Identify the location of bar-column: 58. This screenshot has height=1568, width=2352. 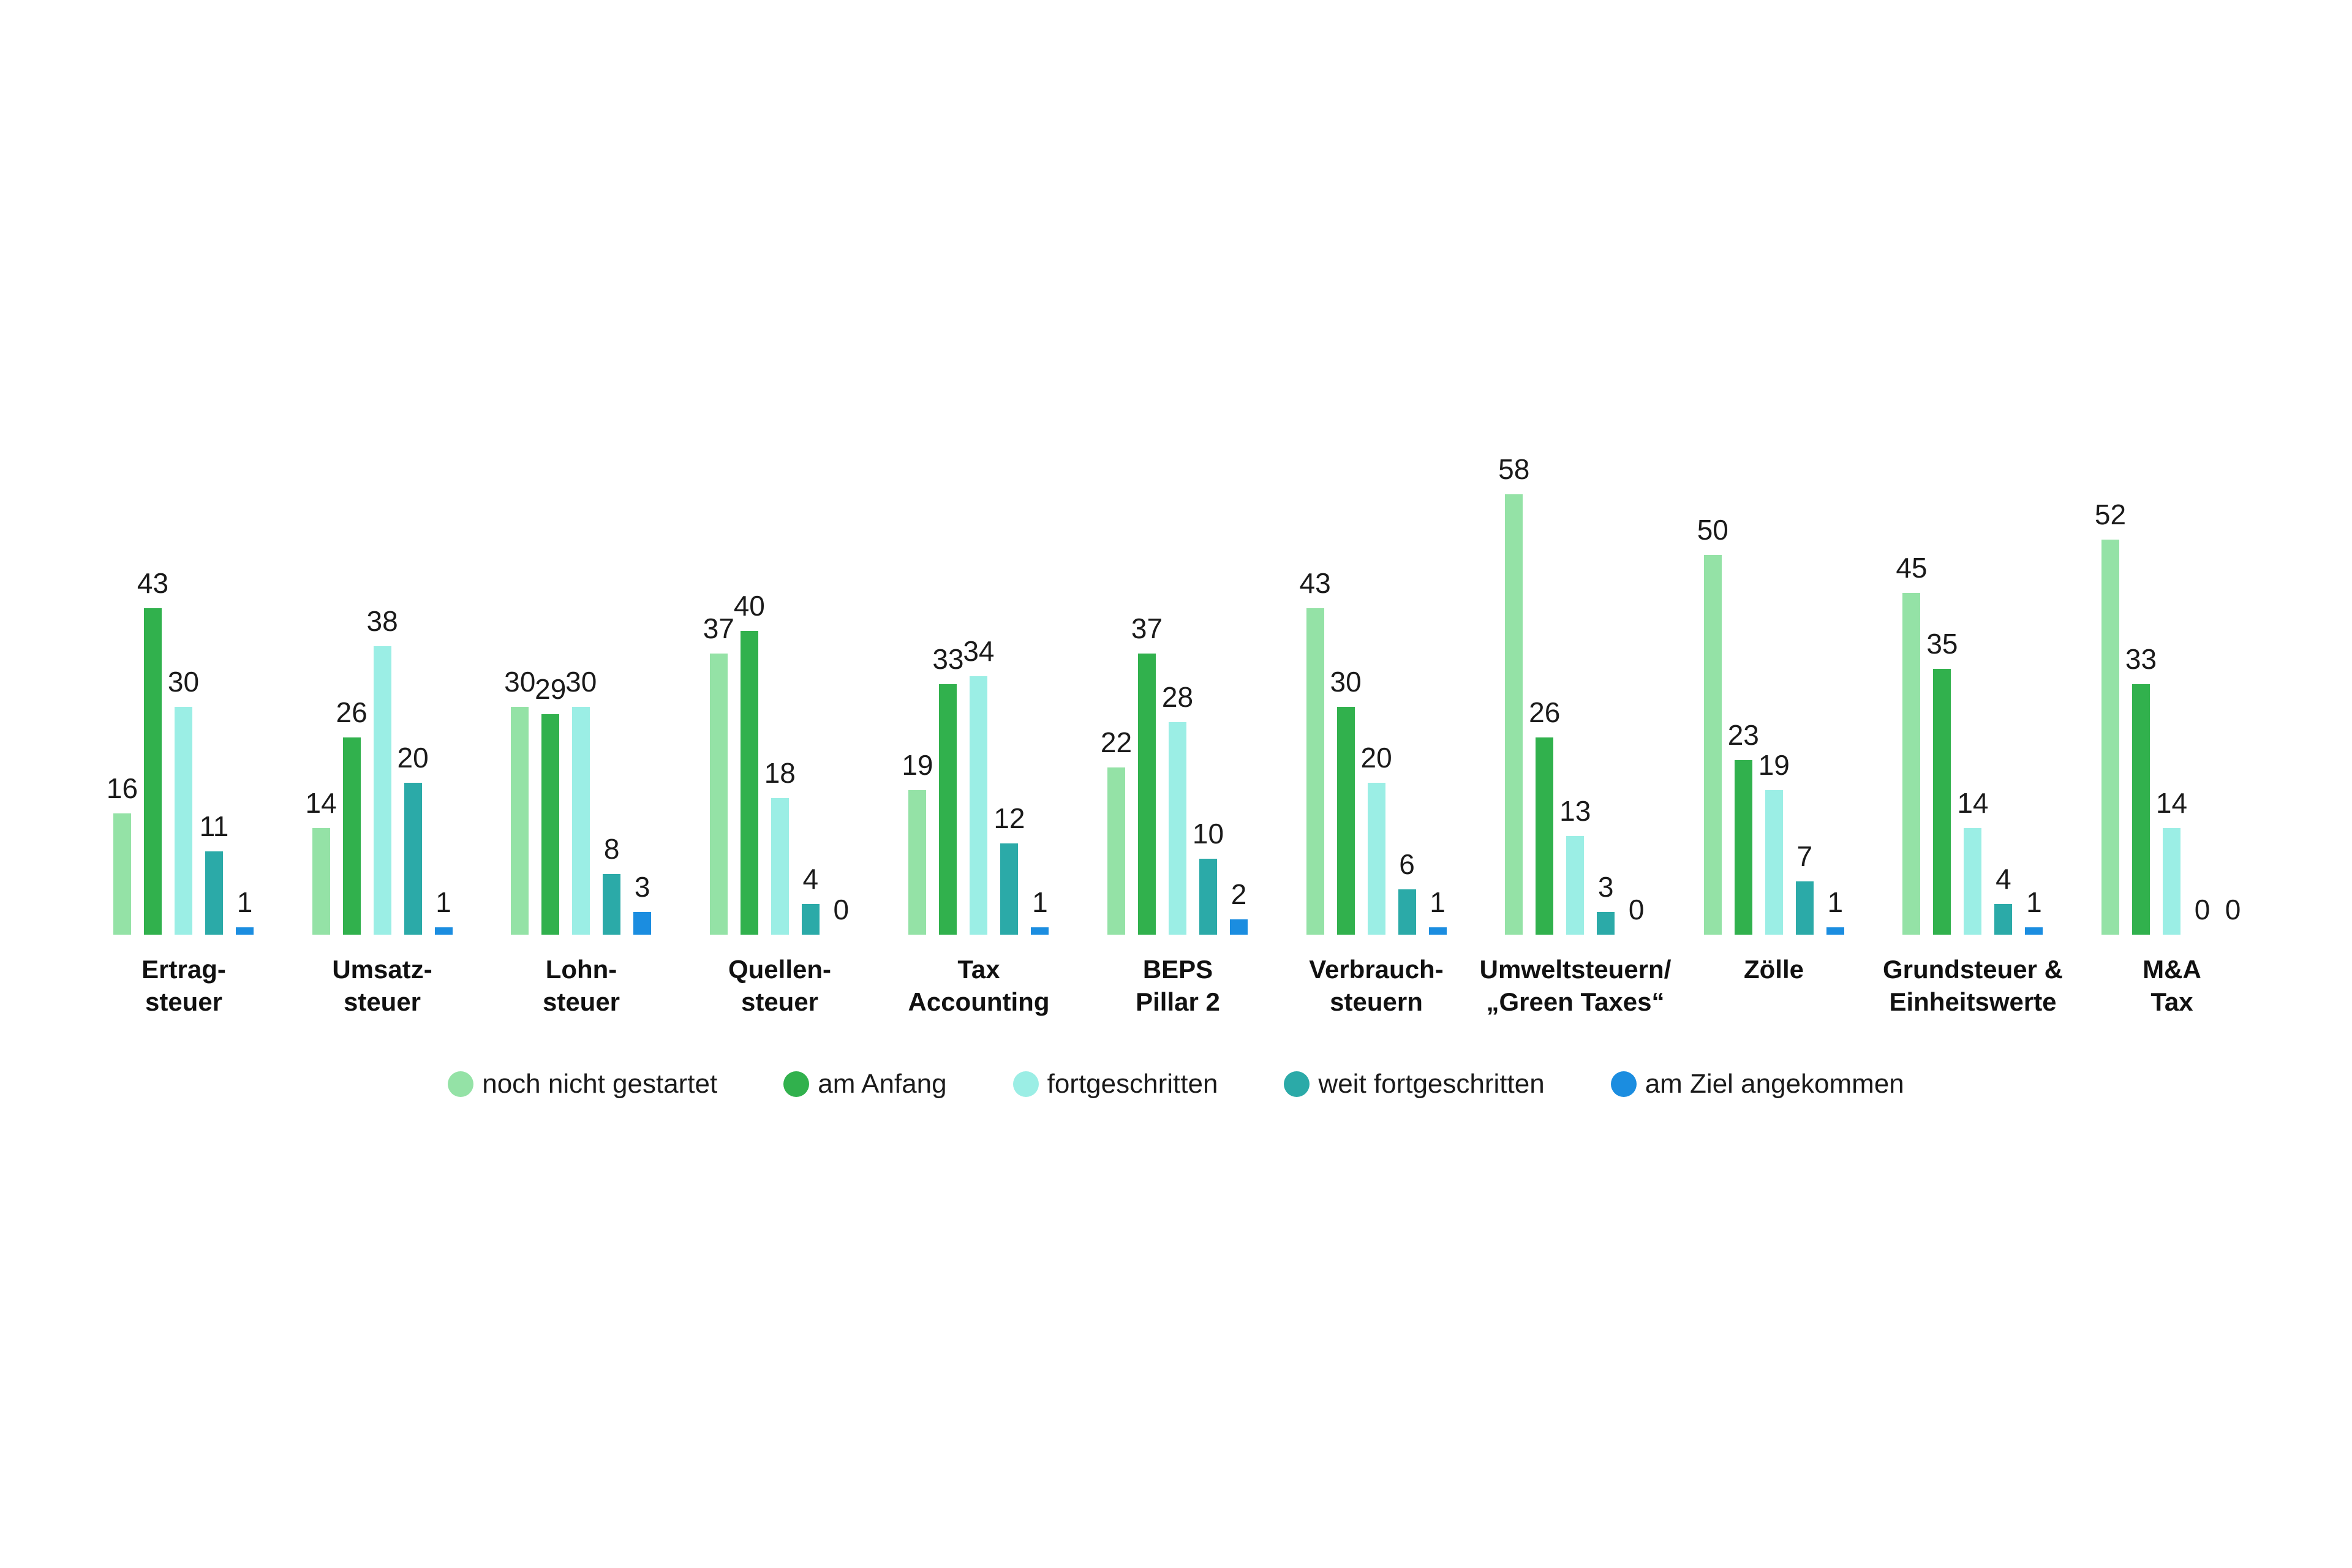
(1514, 695).